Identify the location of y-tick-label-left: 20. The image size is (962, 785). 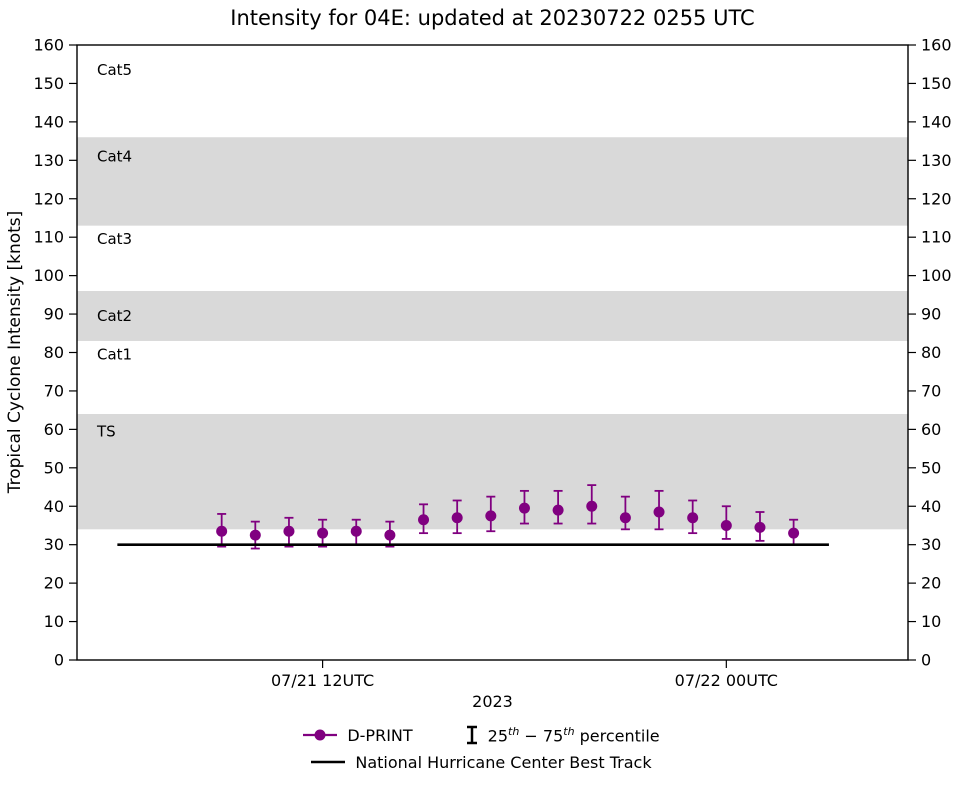
(54, 583).